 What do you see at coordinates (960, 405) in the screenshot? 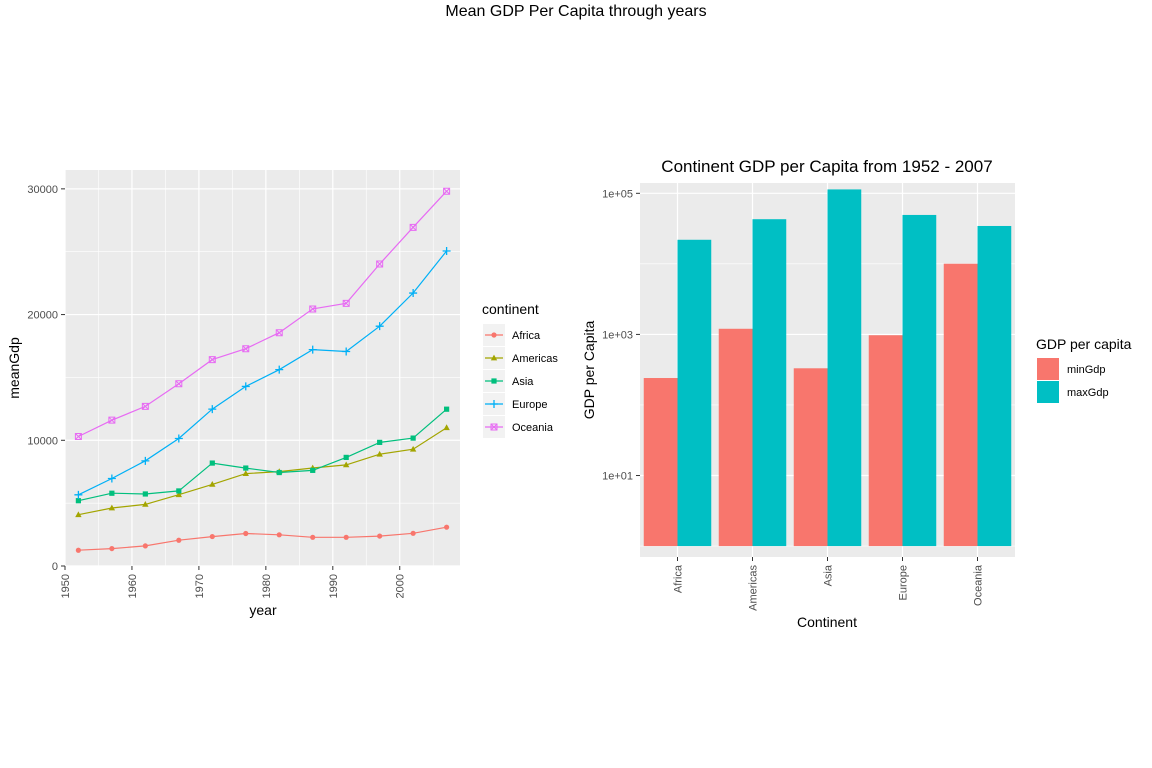
I see `bar-mingdp-oceania` at bounding box center [960, 405].